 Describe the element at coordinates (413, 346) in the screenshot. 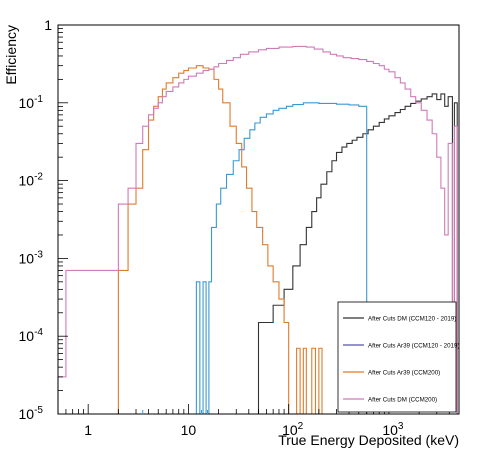

I see `legend-label: After Cuts Ar39 (CCM120 - 2019)` at that location.